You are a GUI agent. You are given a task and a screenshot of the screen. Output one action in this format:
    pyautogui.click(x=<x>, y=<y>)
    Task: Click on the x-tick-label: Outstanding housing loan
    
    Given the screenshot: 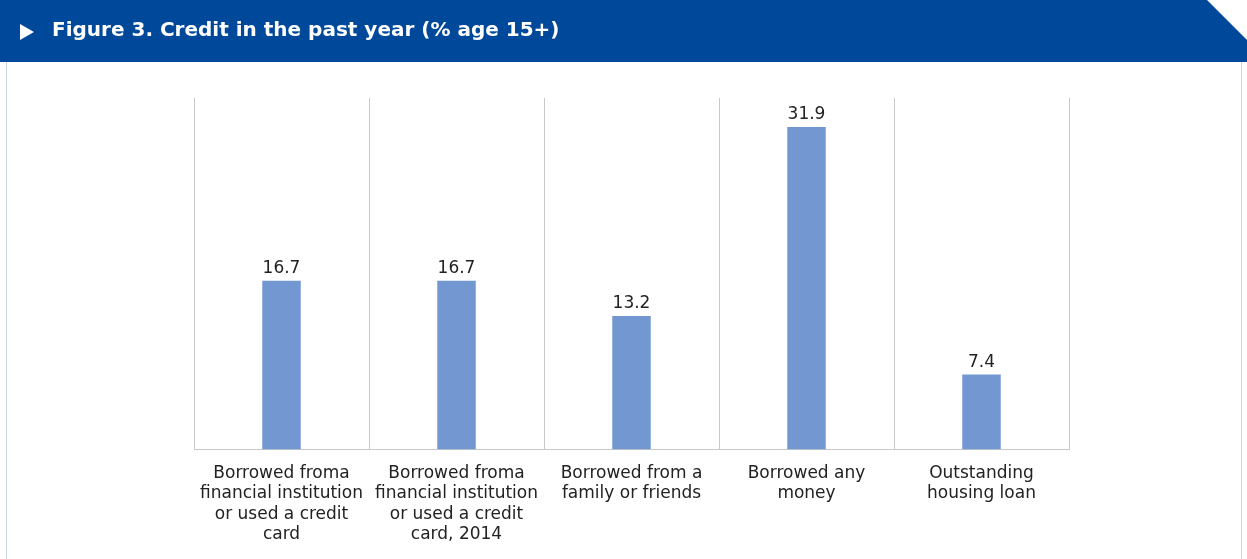 What is the action you would take?
    pyautogui.click(x=981, y=482)
    